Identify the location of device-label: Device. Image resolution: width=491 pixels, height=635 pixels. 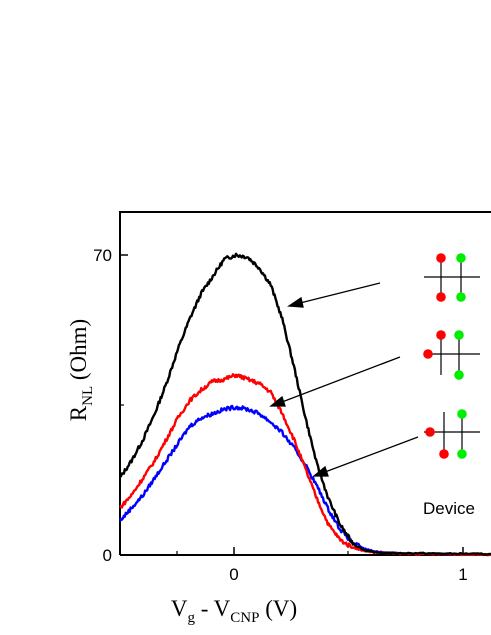
(449, 508).